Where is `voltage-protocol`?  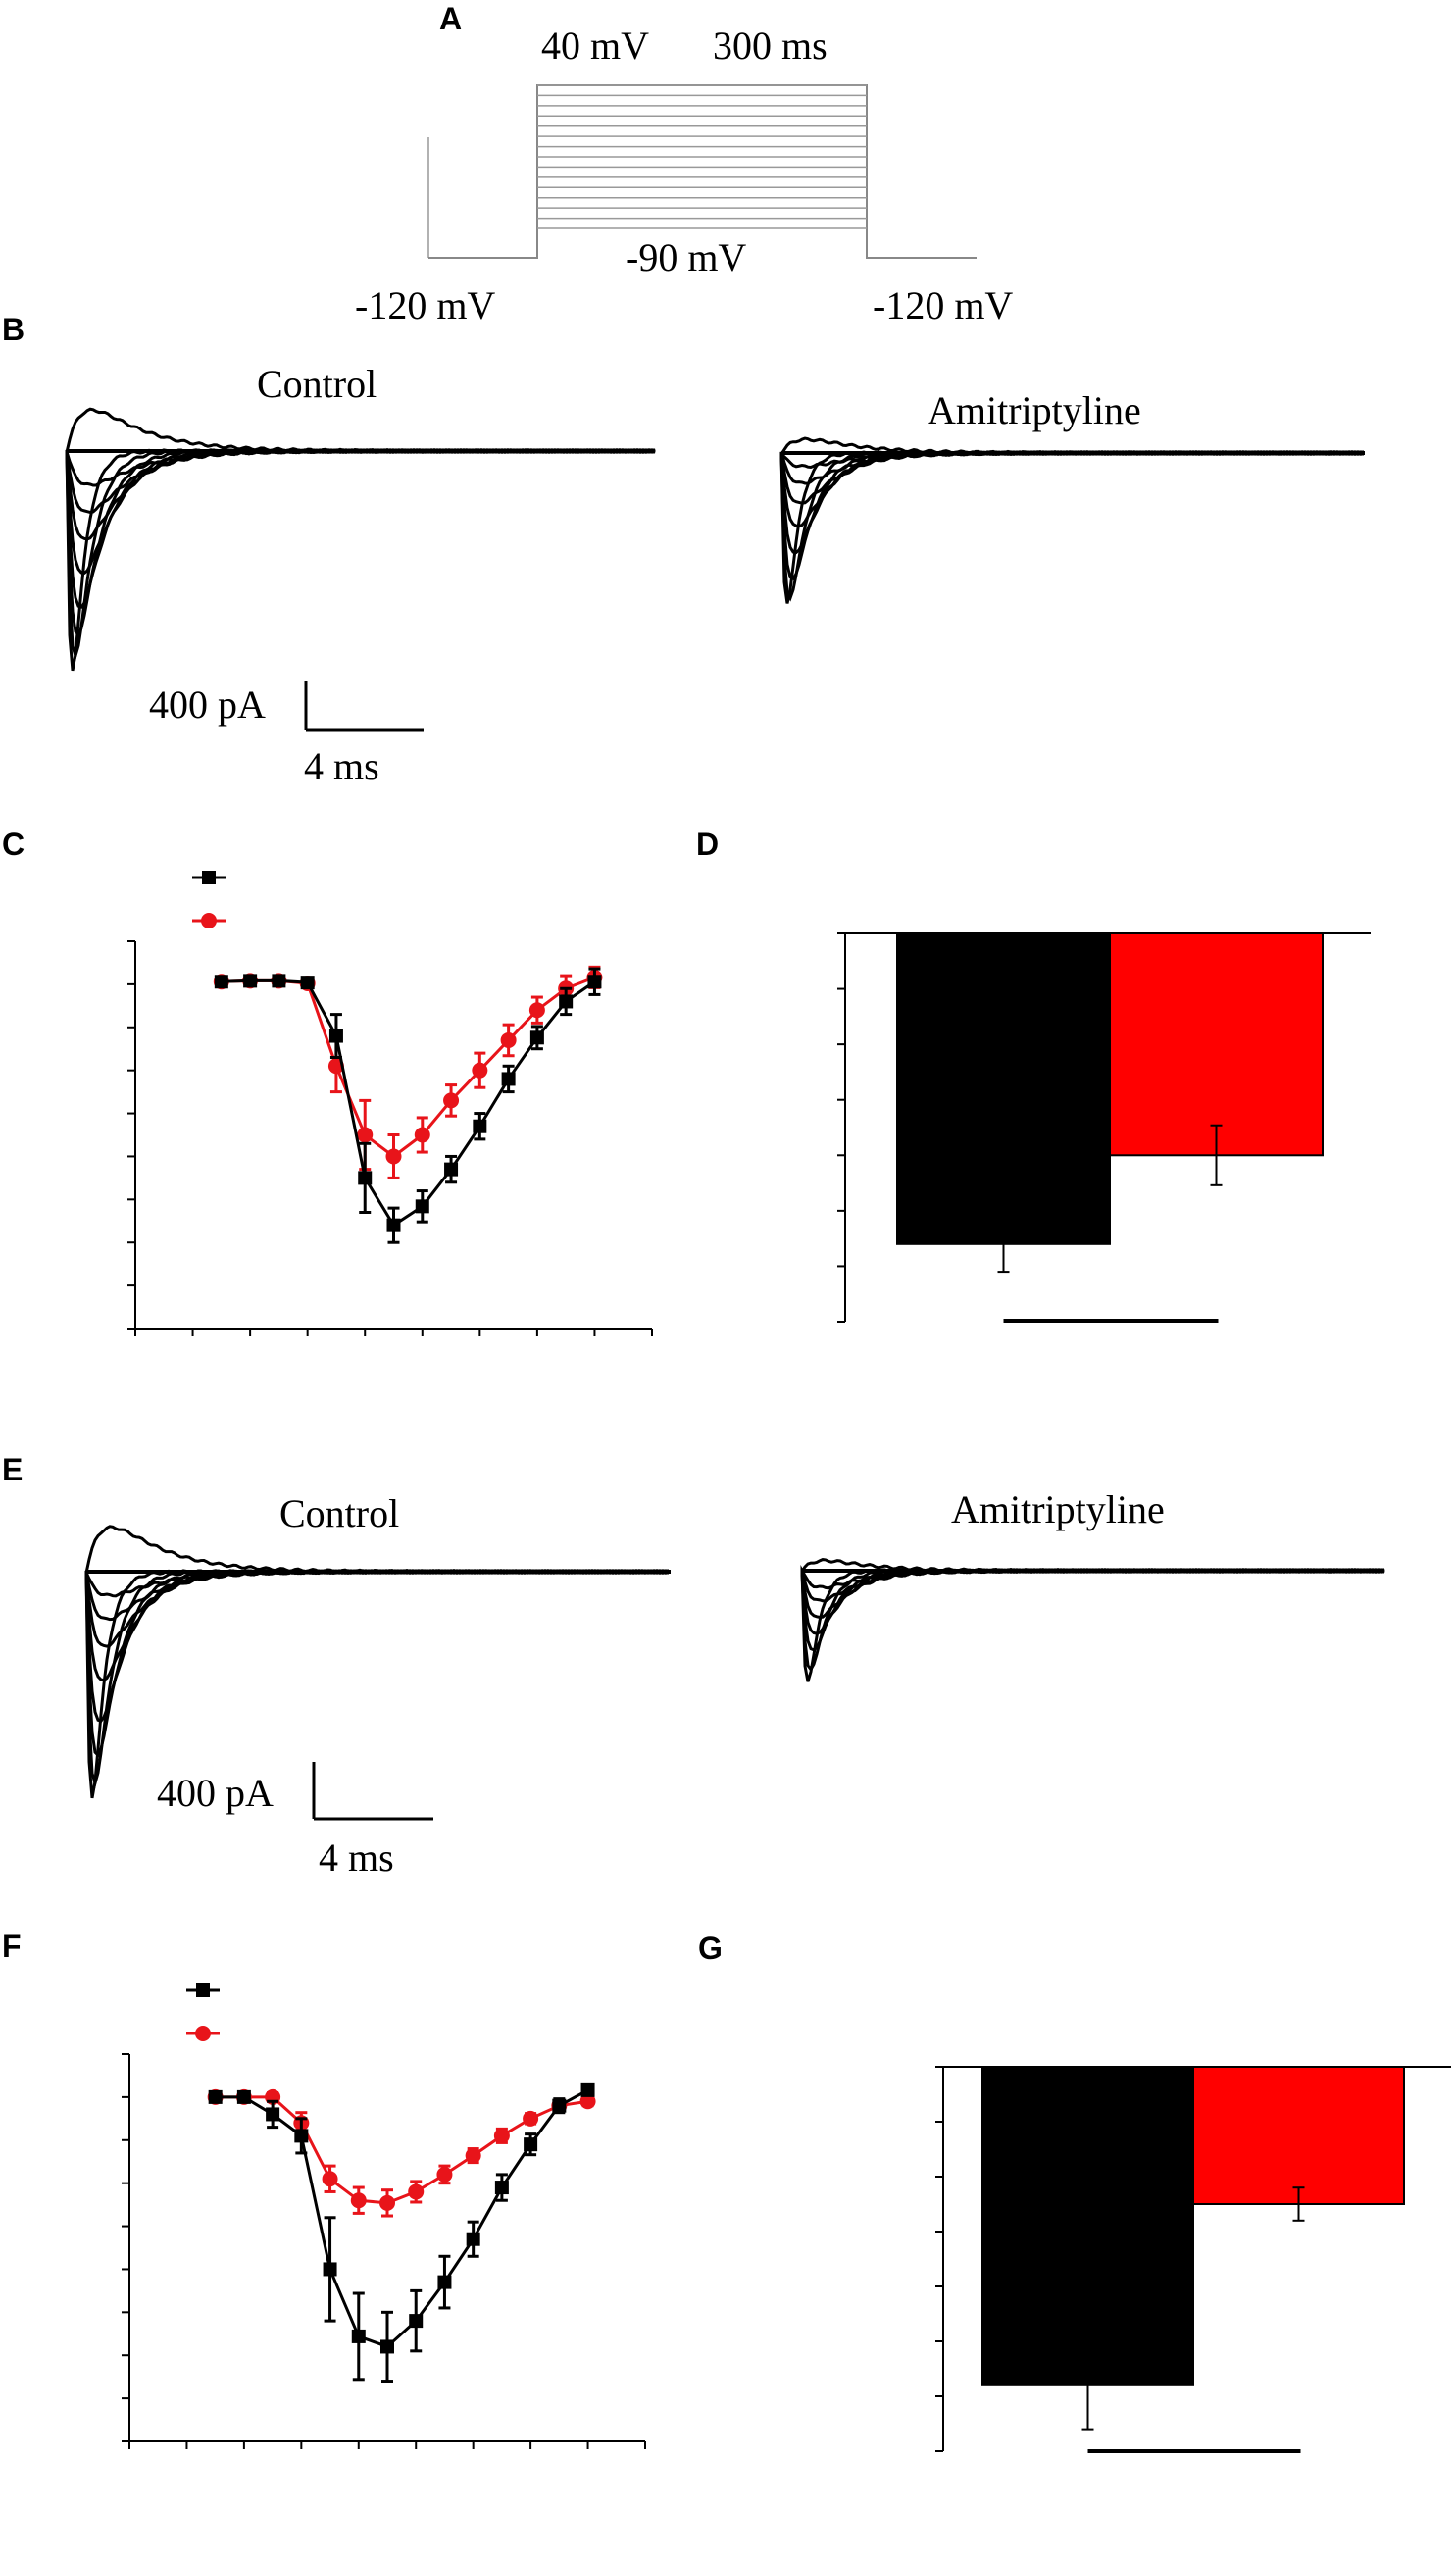
voltage-protocol is located at coordinates (702, 171).